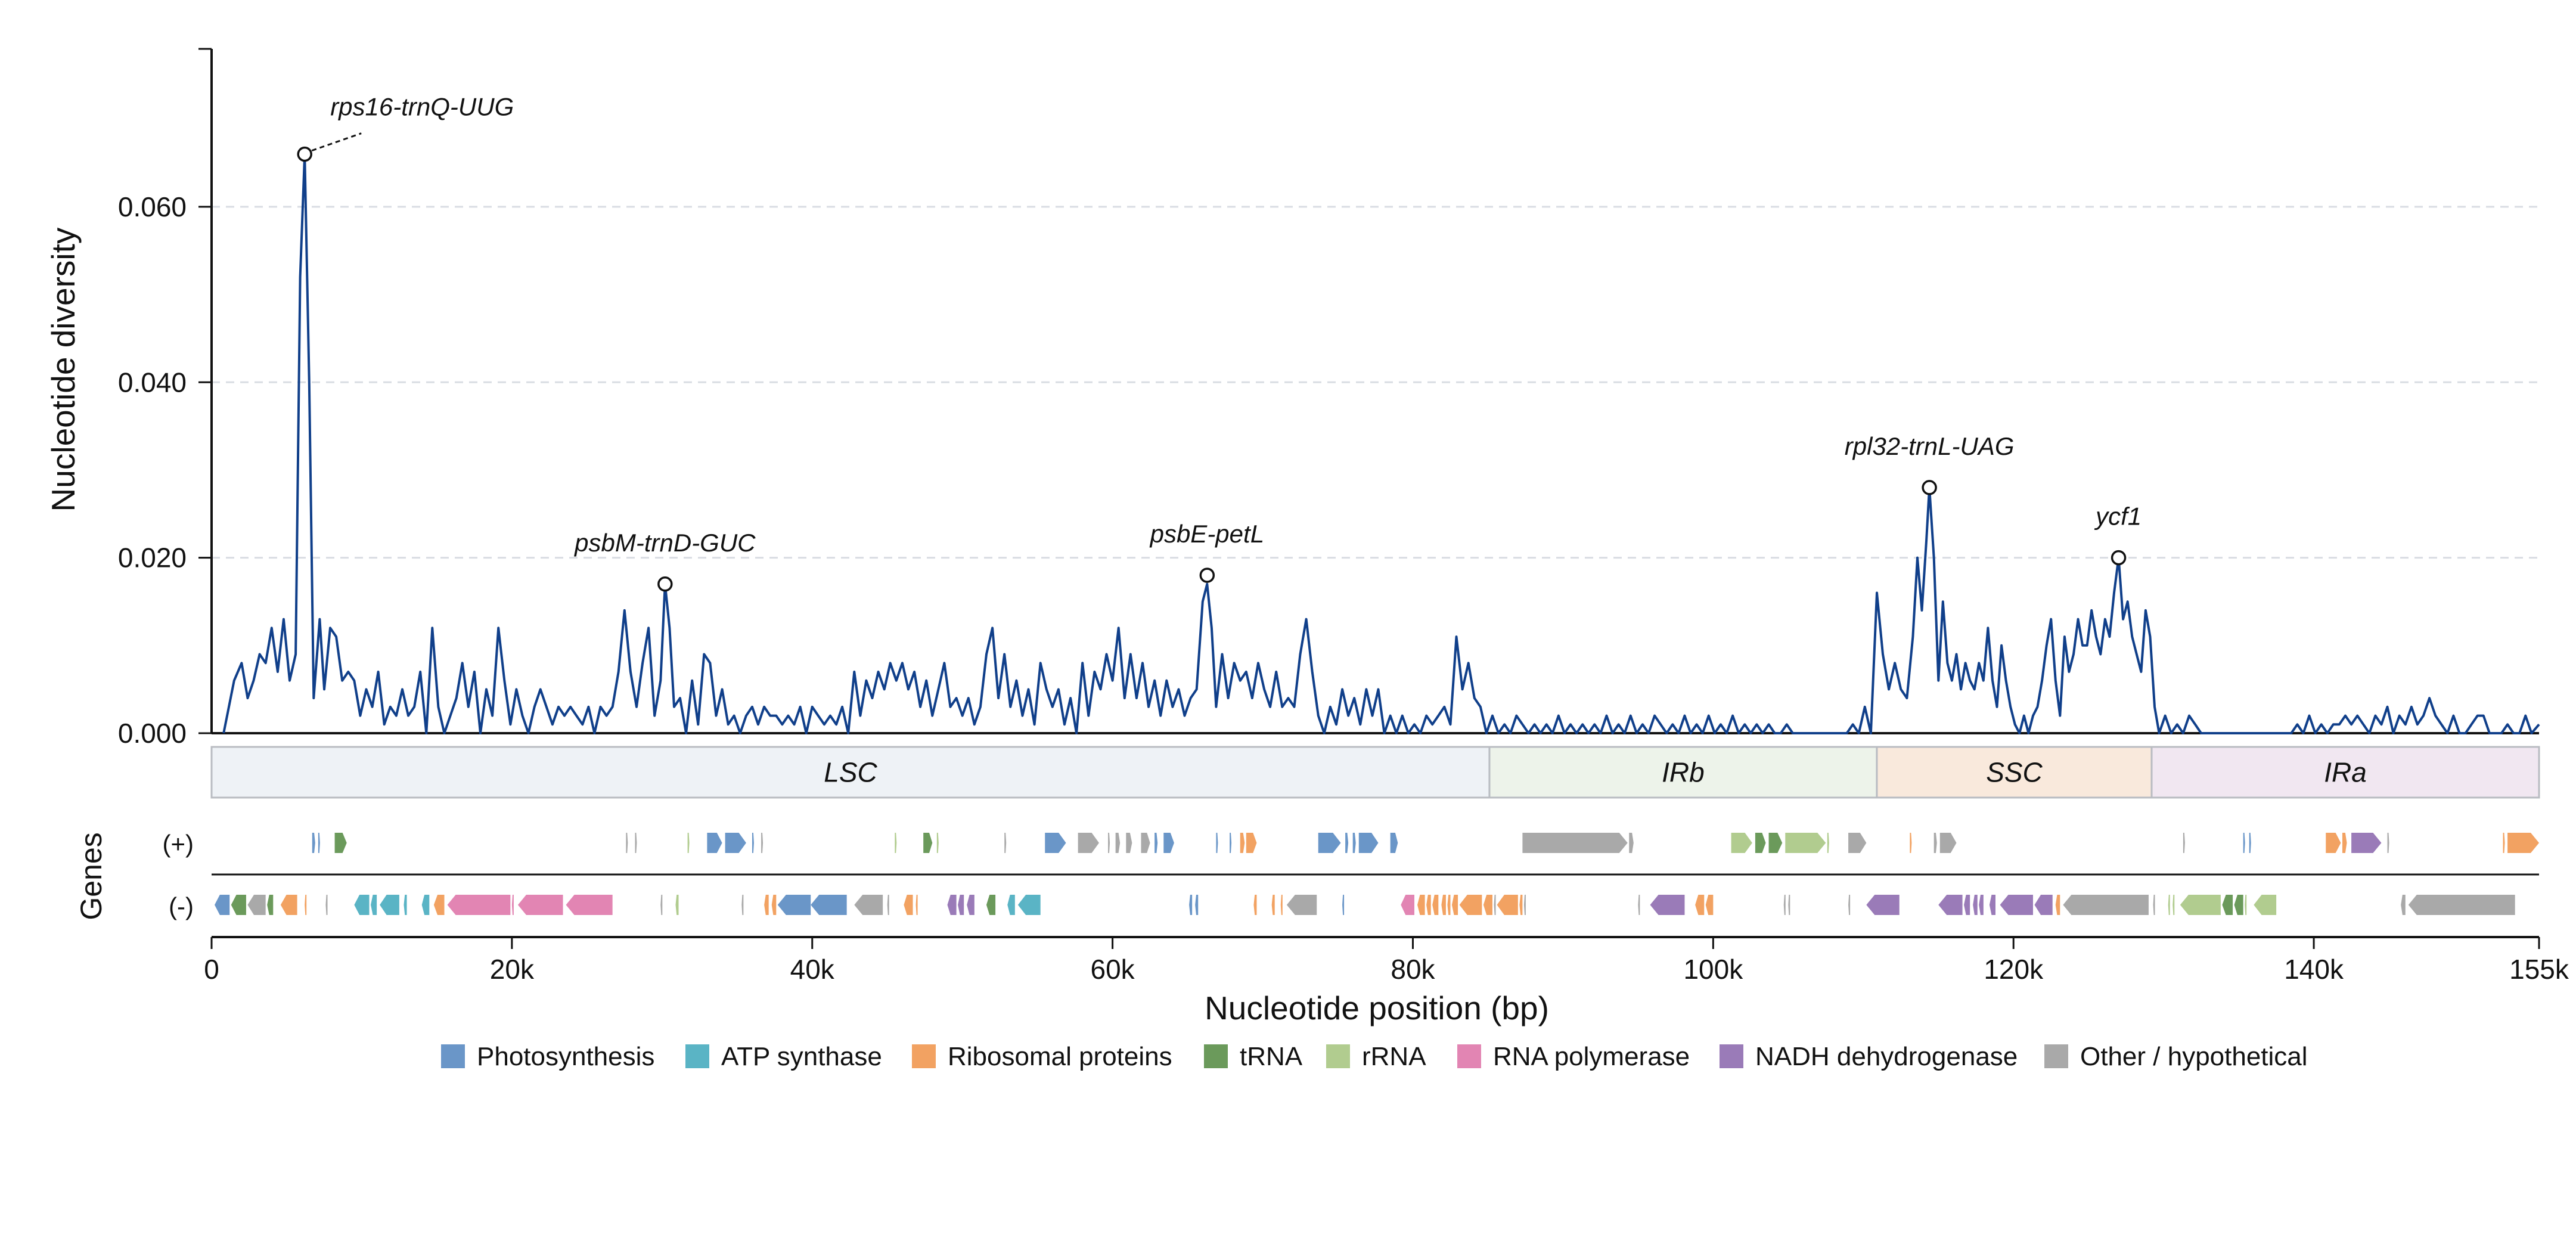 Image resolution: width=2576 pixels, height=1253 pixels. Describe the element at coordinates (1113, 969) in the screenshot. I see `x-tick-label: 60k` at that location.